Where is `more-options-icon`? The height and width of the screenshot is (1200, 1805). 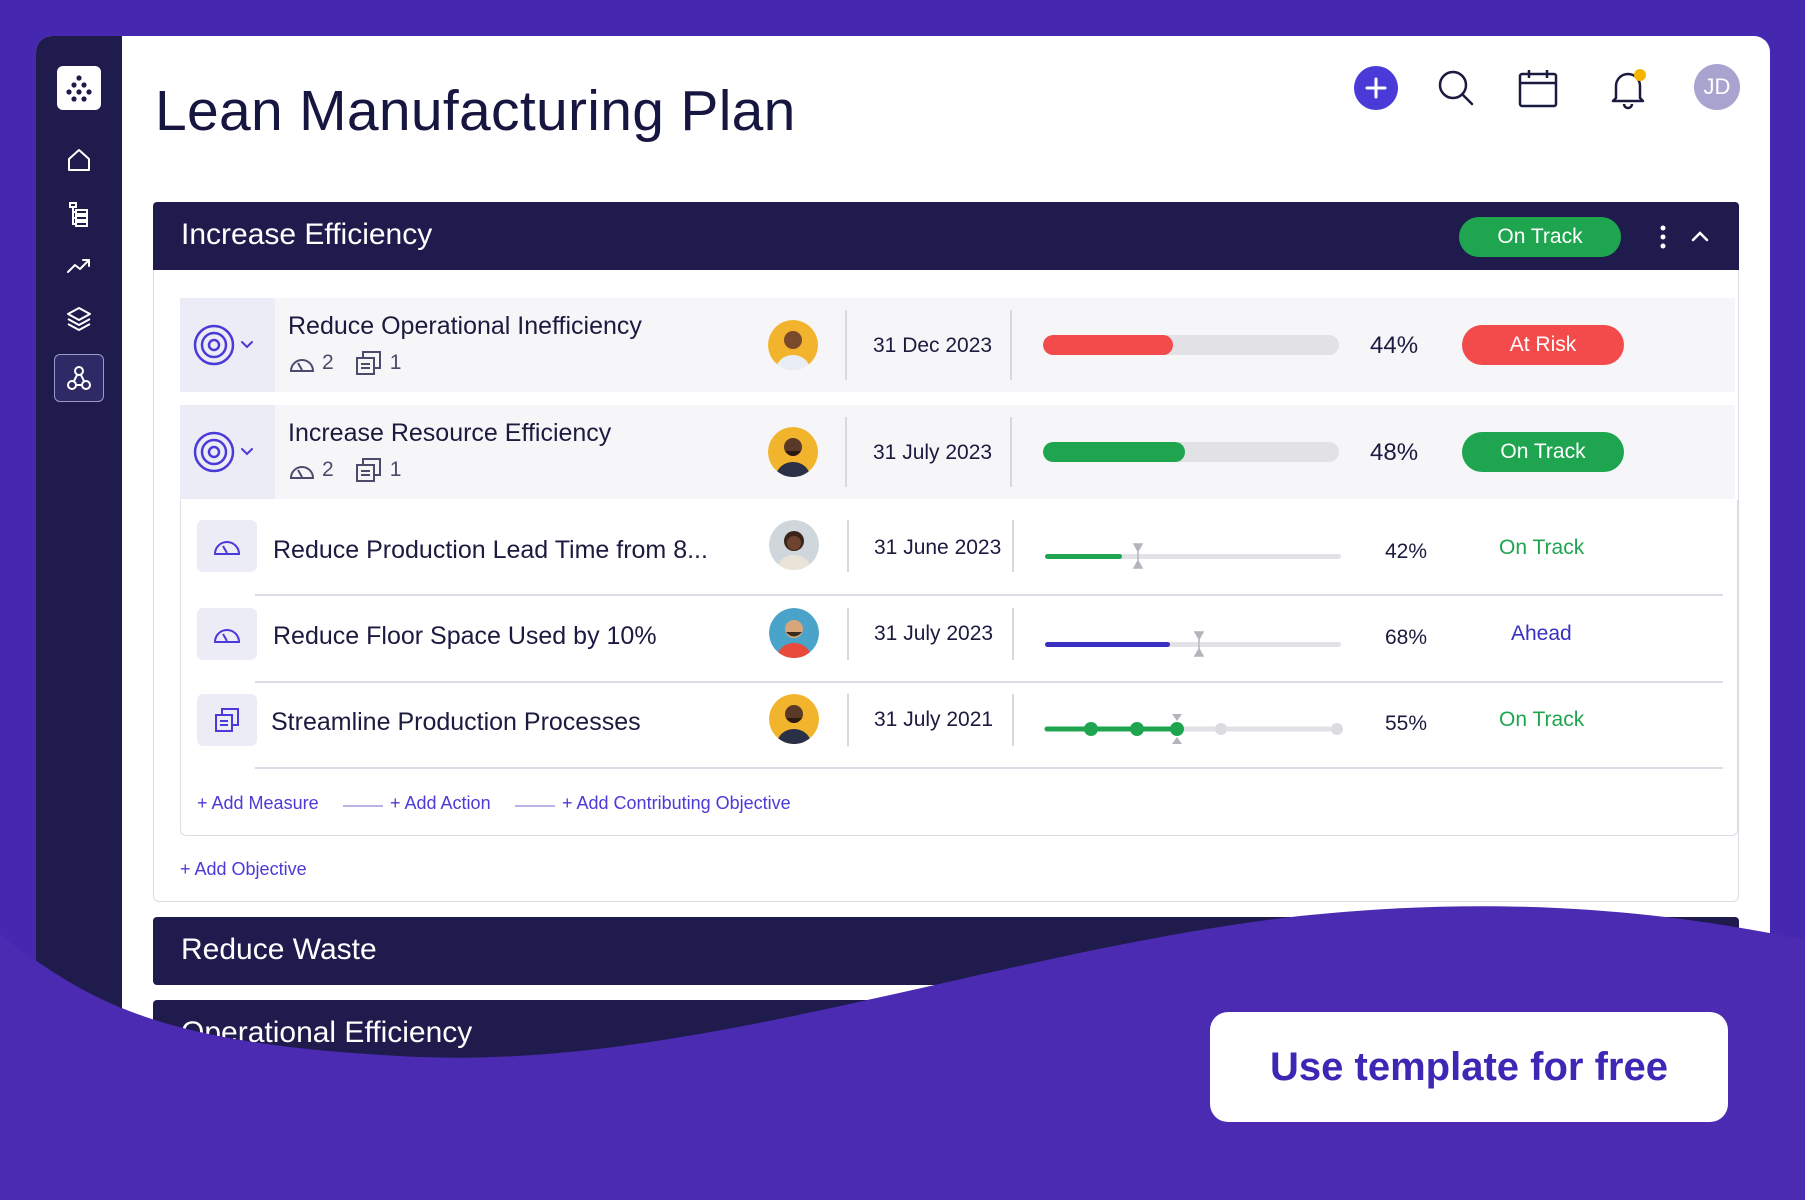 more-options-icon is located at coordinates (1663, 237).